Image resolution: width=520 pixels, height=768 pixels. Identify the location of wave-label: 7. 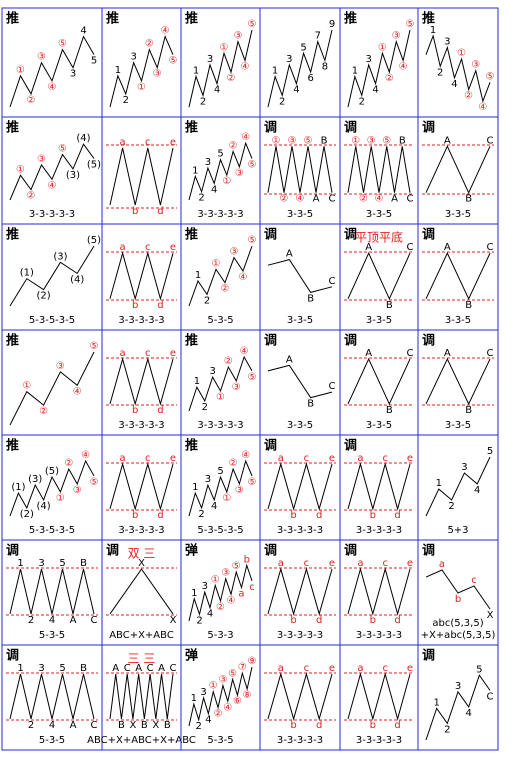
(318, 36).